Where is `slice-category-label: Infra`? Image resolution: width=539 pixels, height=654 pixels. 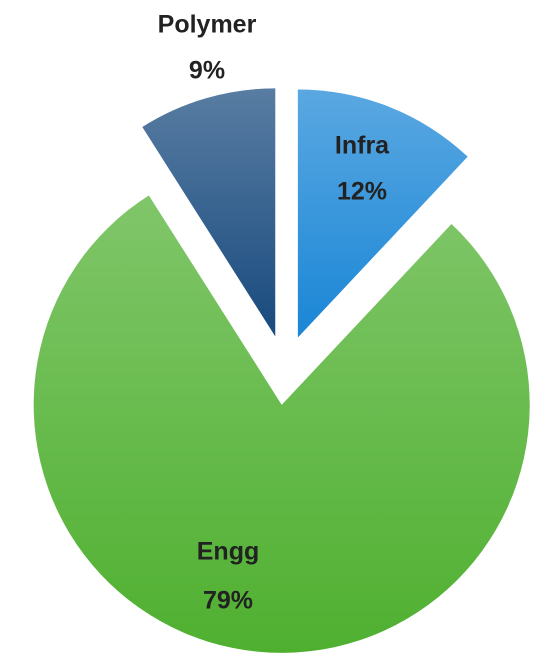 slice-category-label: Infra is located at coordinates (362, 146).